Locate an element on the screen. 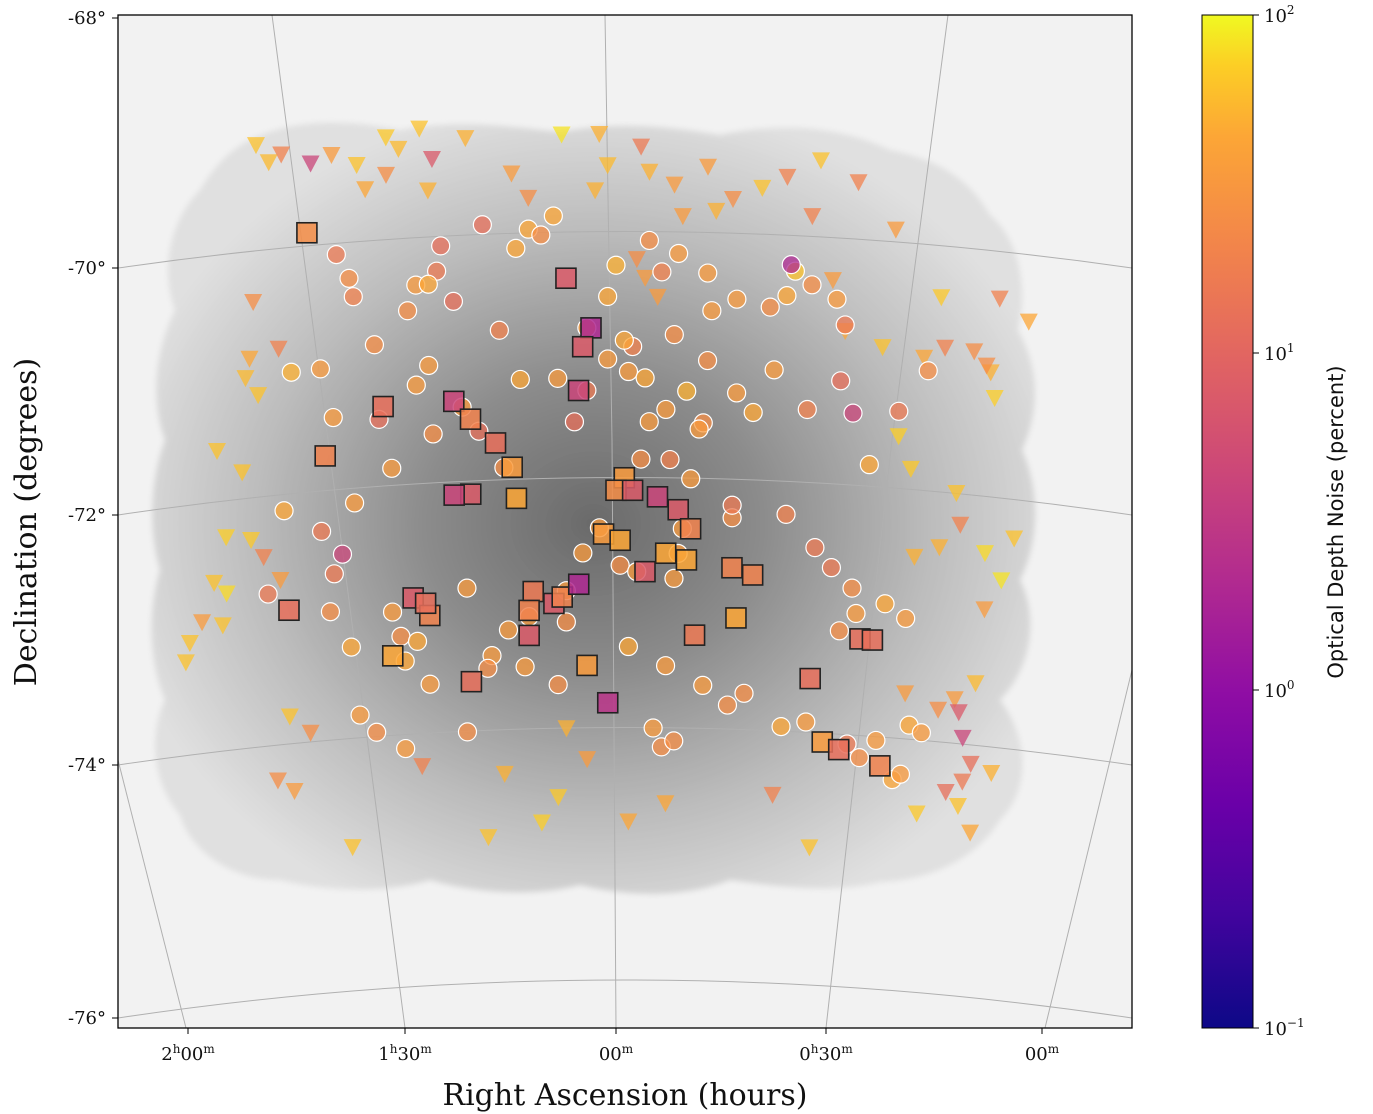 The height and width of the screenshot is (1114, 1373). y-tick-label: -74° is located at coordinates (87, 765).